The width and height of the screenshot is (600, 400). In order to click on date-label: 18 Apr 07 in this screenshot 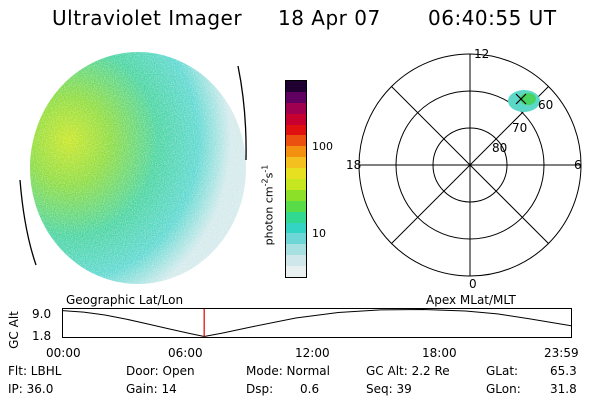, I will do `click(329, 18)`.